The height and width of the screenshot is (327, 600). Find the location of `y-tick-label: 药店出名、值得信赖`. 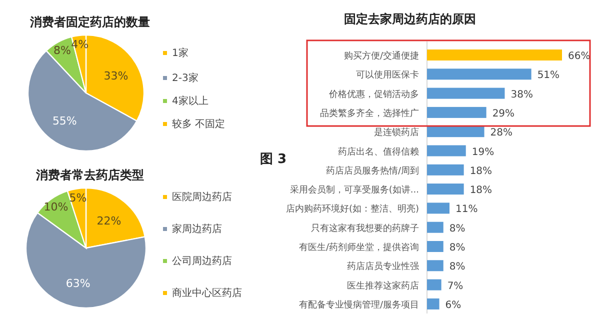

y-tick-label: 药店出名、值得信赖 is located at coordinates (378, 152).